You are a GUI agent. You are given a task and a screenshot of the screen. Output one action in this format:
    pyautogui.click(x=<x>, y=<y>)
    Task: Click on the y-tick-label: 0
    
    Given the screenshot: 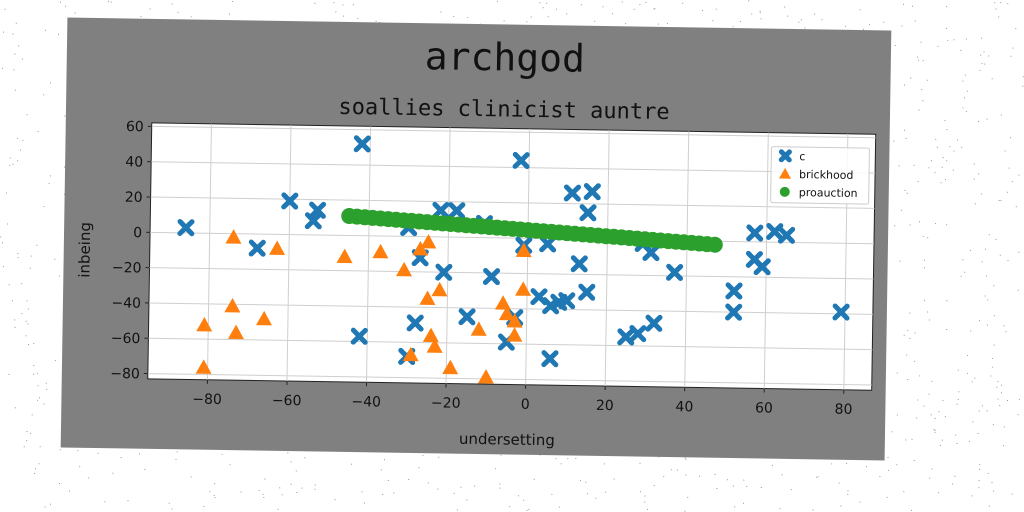 What is the action you would take?
    pyautogui.click(x=137, y=233)
    